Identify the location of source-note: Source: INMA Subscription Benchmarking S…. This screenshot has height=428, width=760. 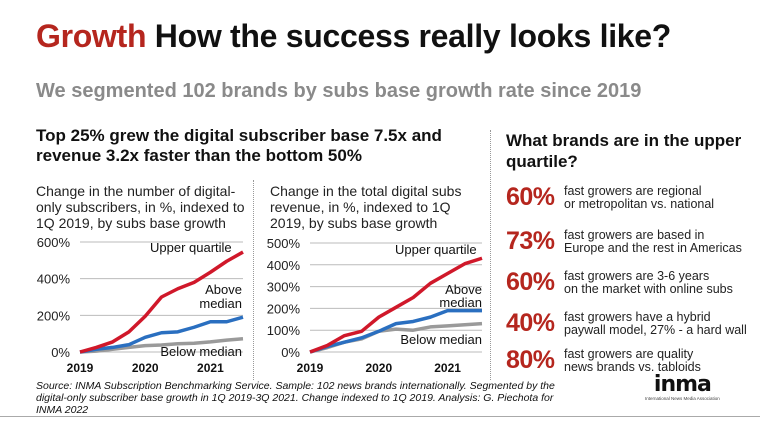
(295, 398).